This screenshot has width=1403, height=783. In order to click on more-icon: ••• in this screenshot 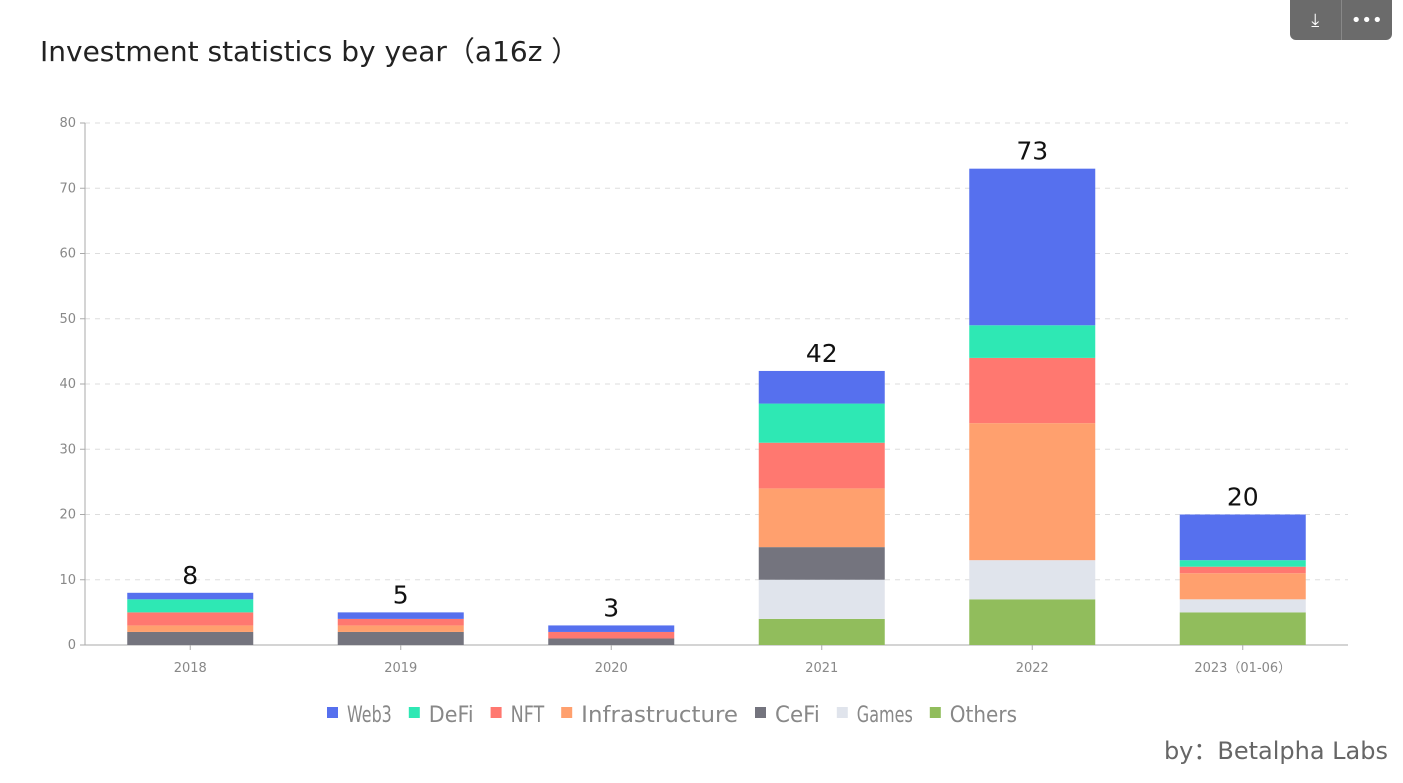, I will do `click(1366, 20)`.